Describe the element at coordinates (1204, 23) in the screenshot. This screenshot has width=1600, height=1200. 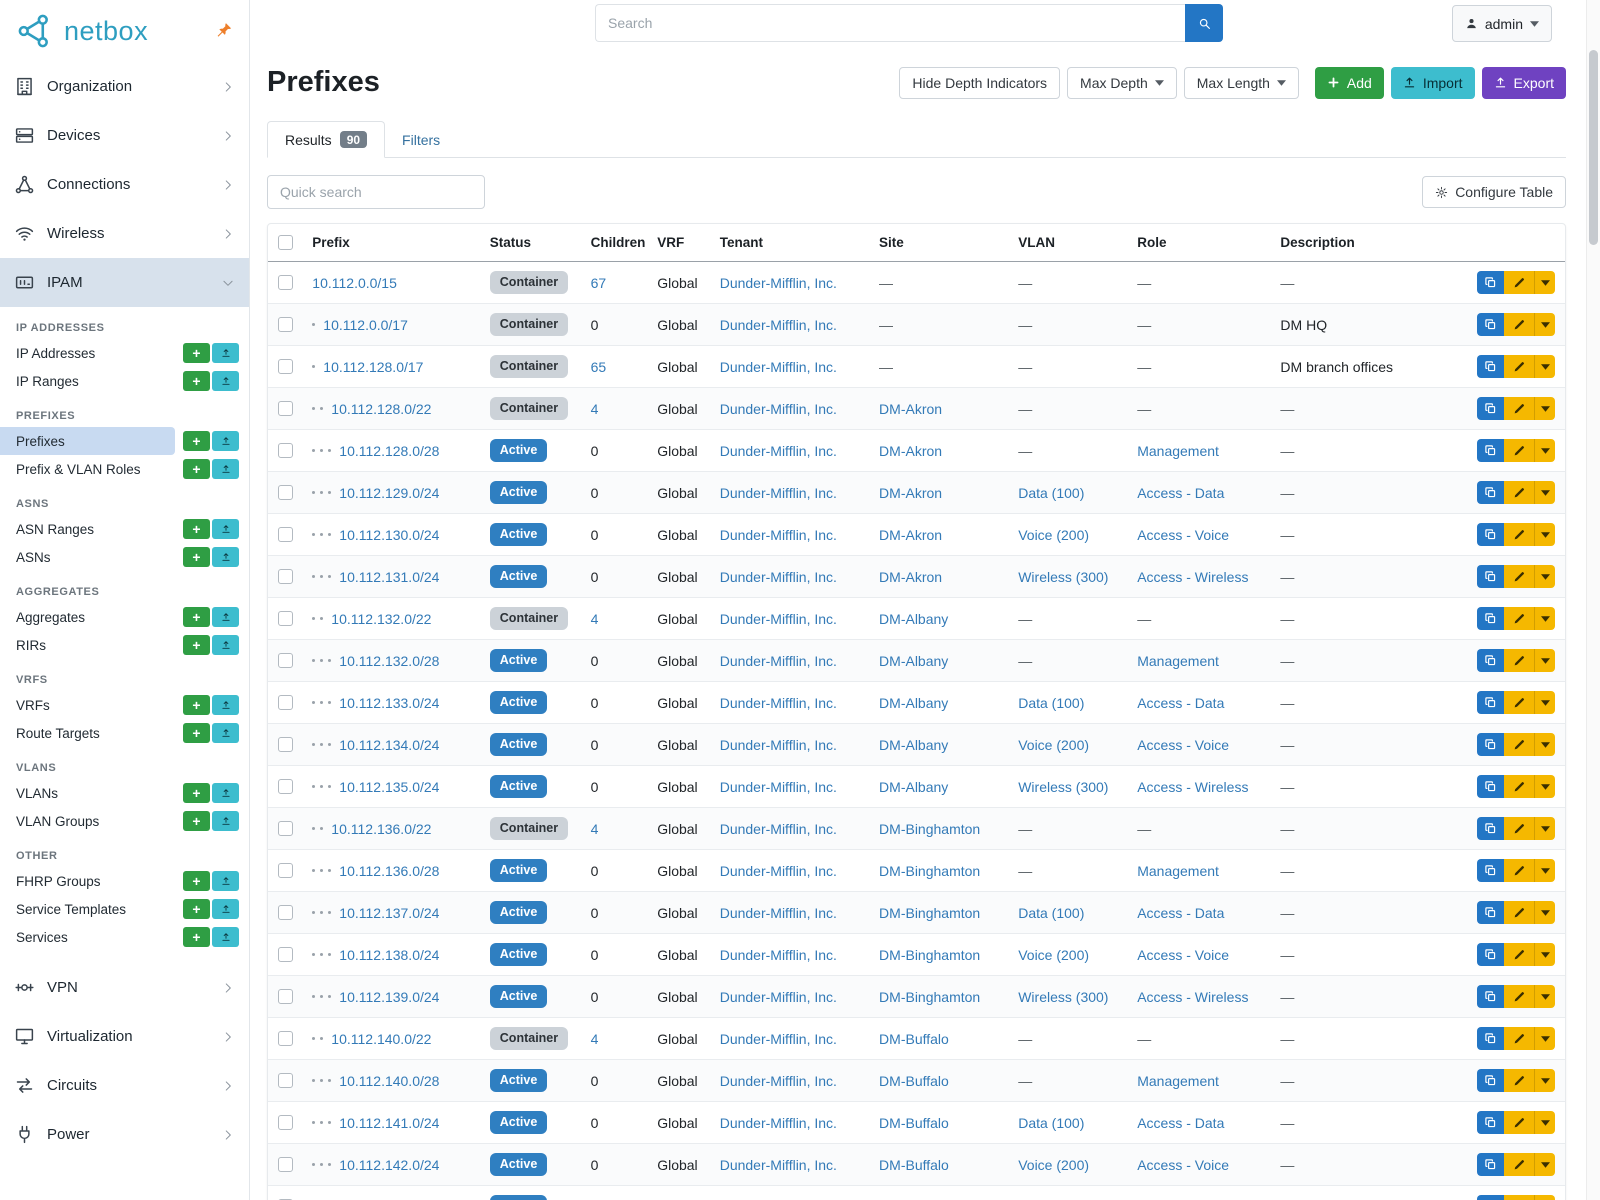
I see `search-button` at that location.